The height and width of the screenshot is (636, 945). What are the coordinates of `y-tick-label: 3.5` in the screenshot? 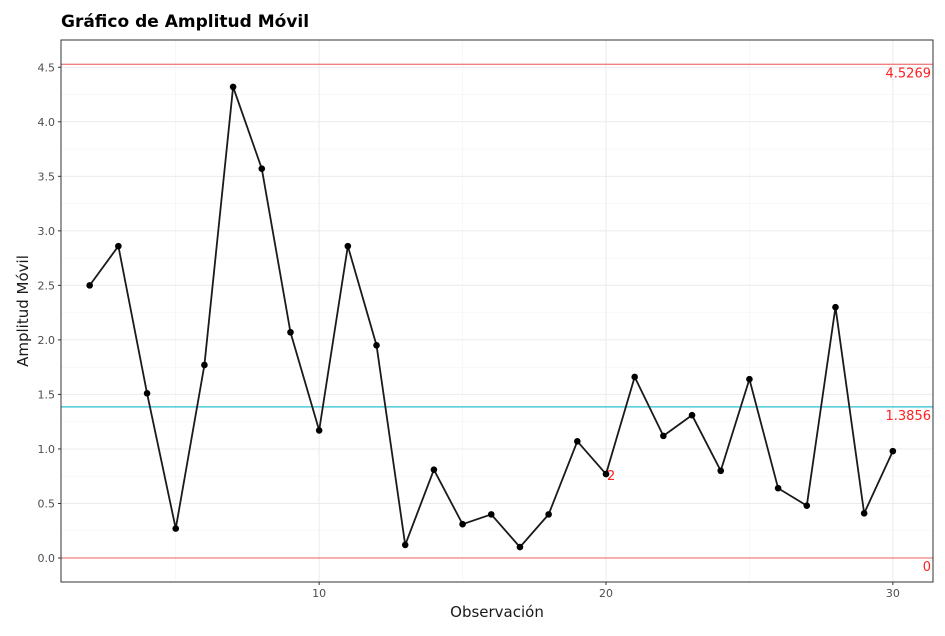 It's located at (47, 176).